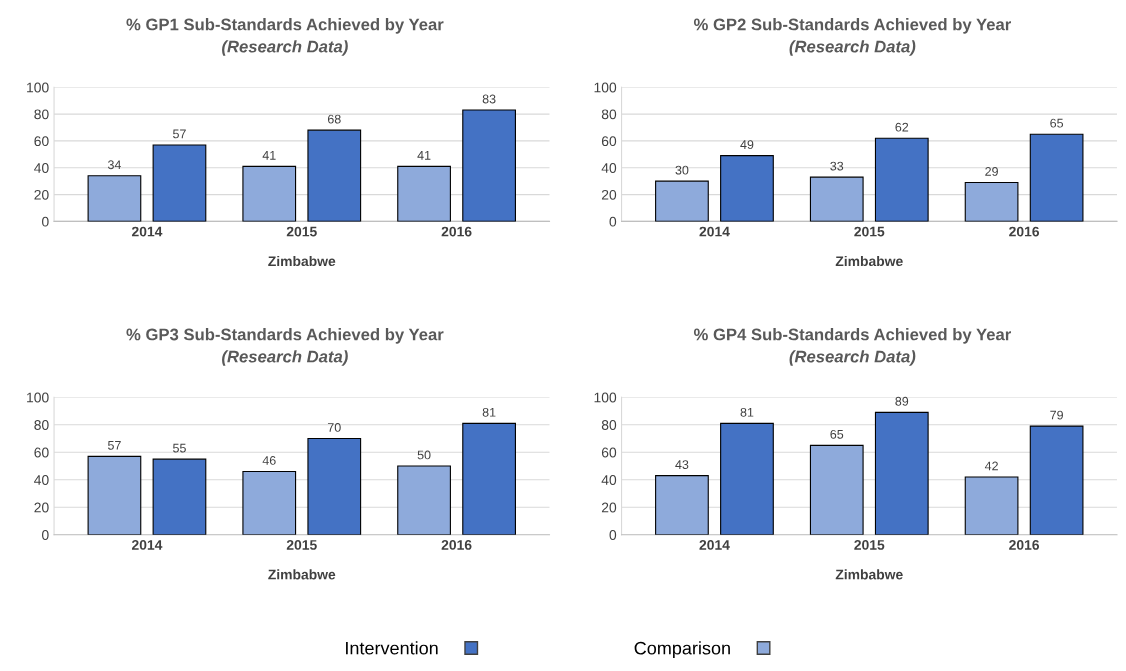 The height and width of the screenshot is (671, 1126). I want to click on data-label: 42, so click(991, 466).